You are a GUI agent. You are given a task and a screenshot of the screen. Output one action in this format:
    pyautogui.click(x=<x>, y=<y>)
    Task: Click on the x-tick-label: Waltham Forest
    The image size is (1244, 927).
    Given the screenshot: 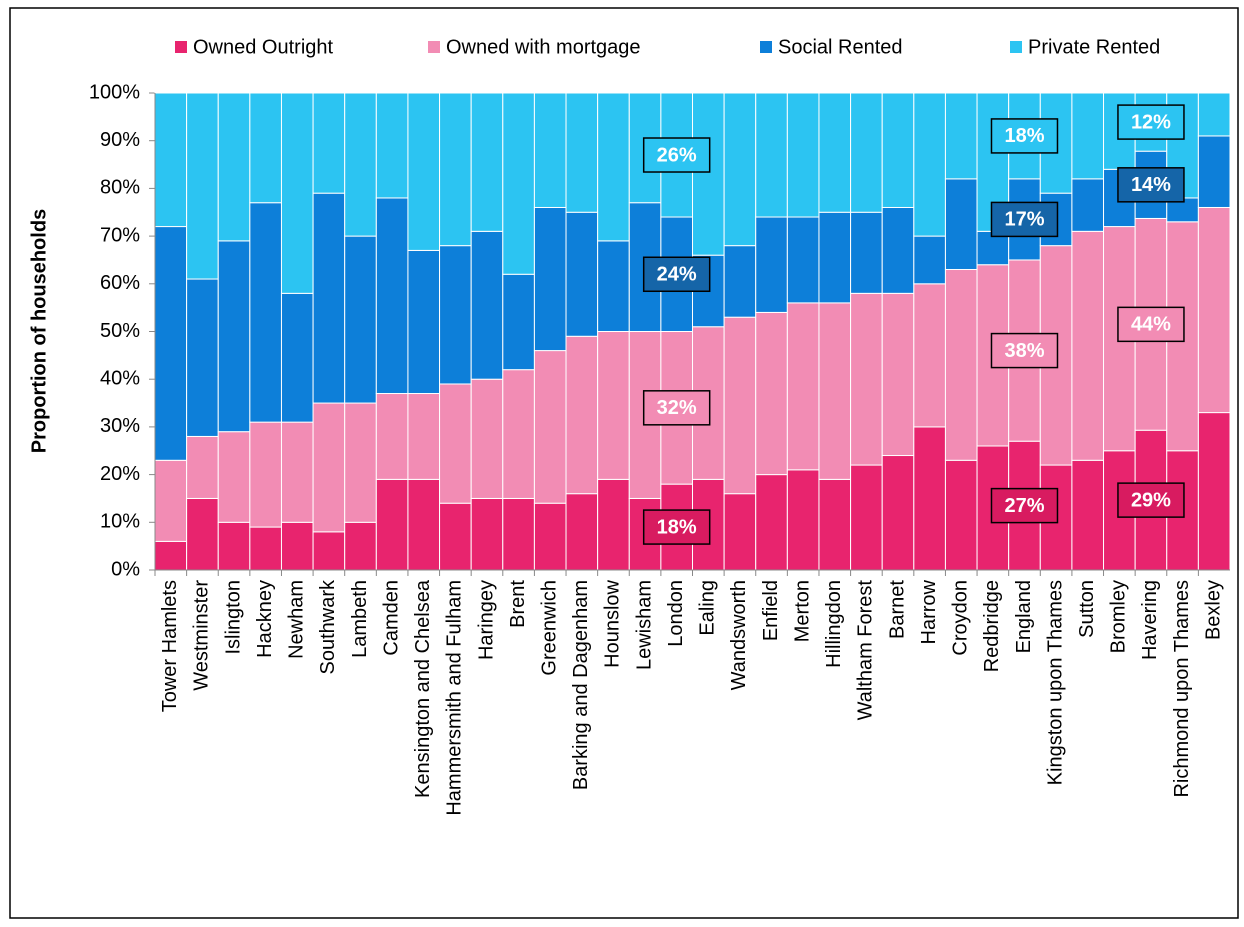 What is the action you would take?
    pyautogui.click(x=866, y=650)
    